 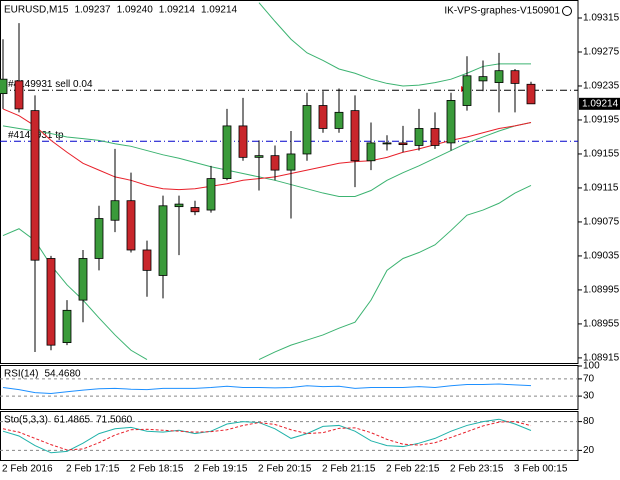 What do you see at coordinates (285, 469) in the screenshot?
I see `x-tick-label: 2 Feb 20:15` at bounding box center [285, 469].